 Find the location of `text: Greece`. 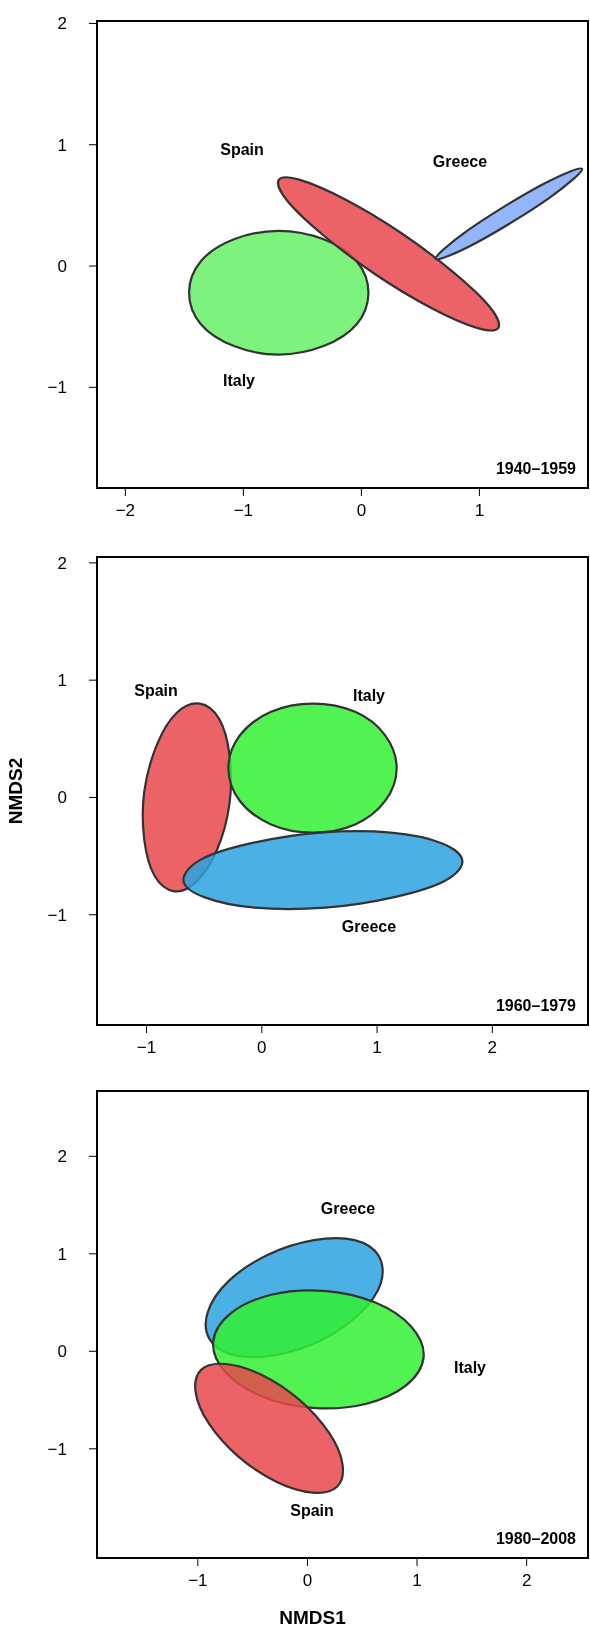

text: Greece is located at coordinates (460, 161).